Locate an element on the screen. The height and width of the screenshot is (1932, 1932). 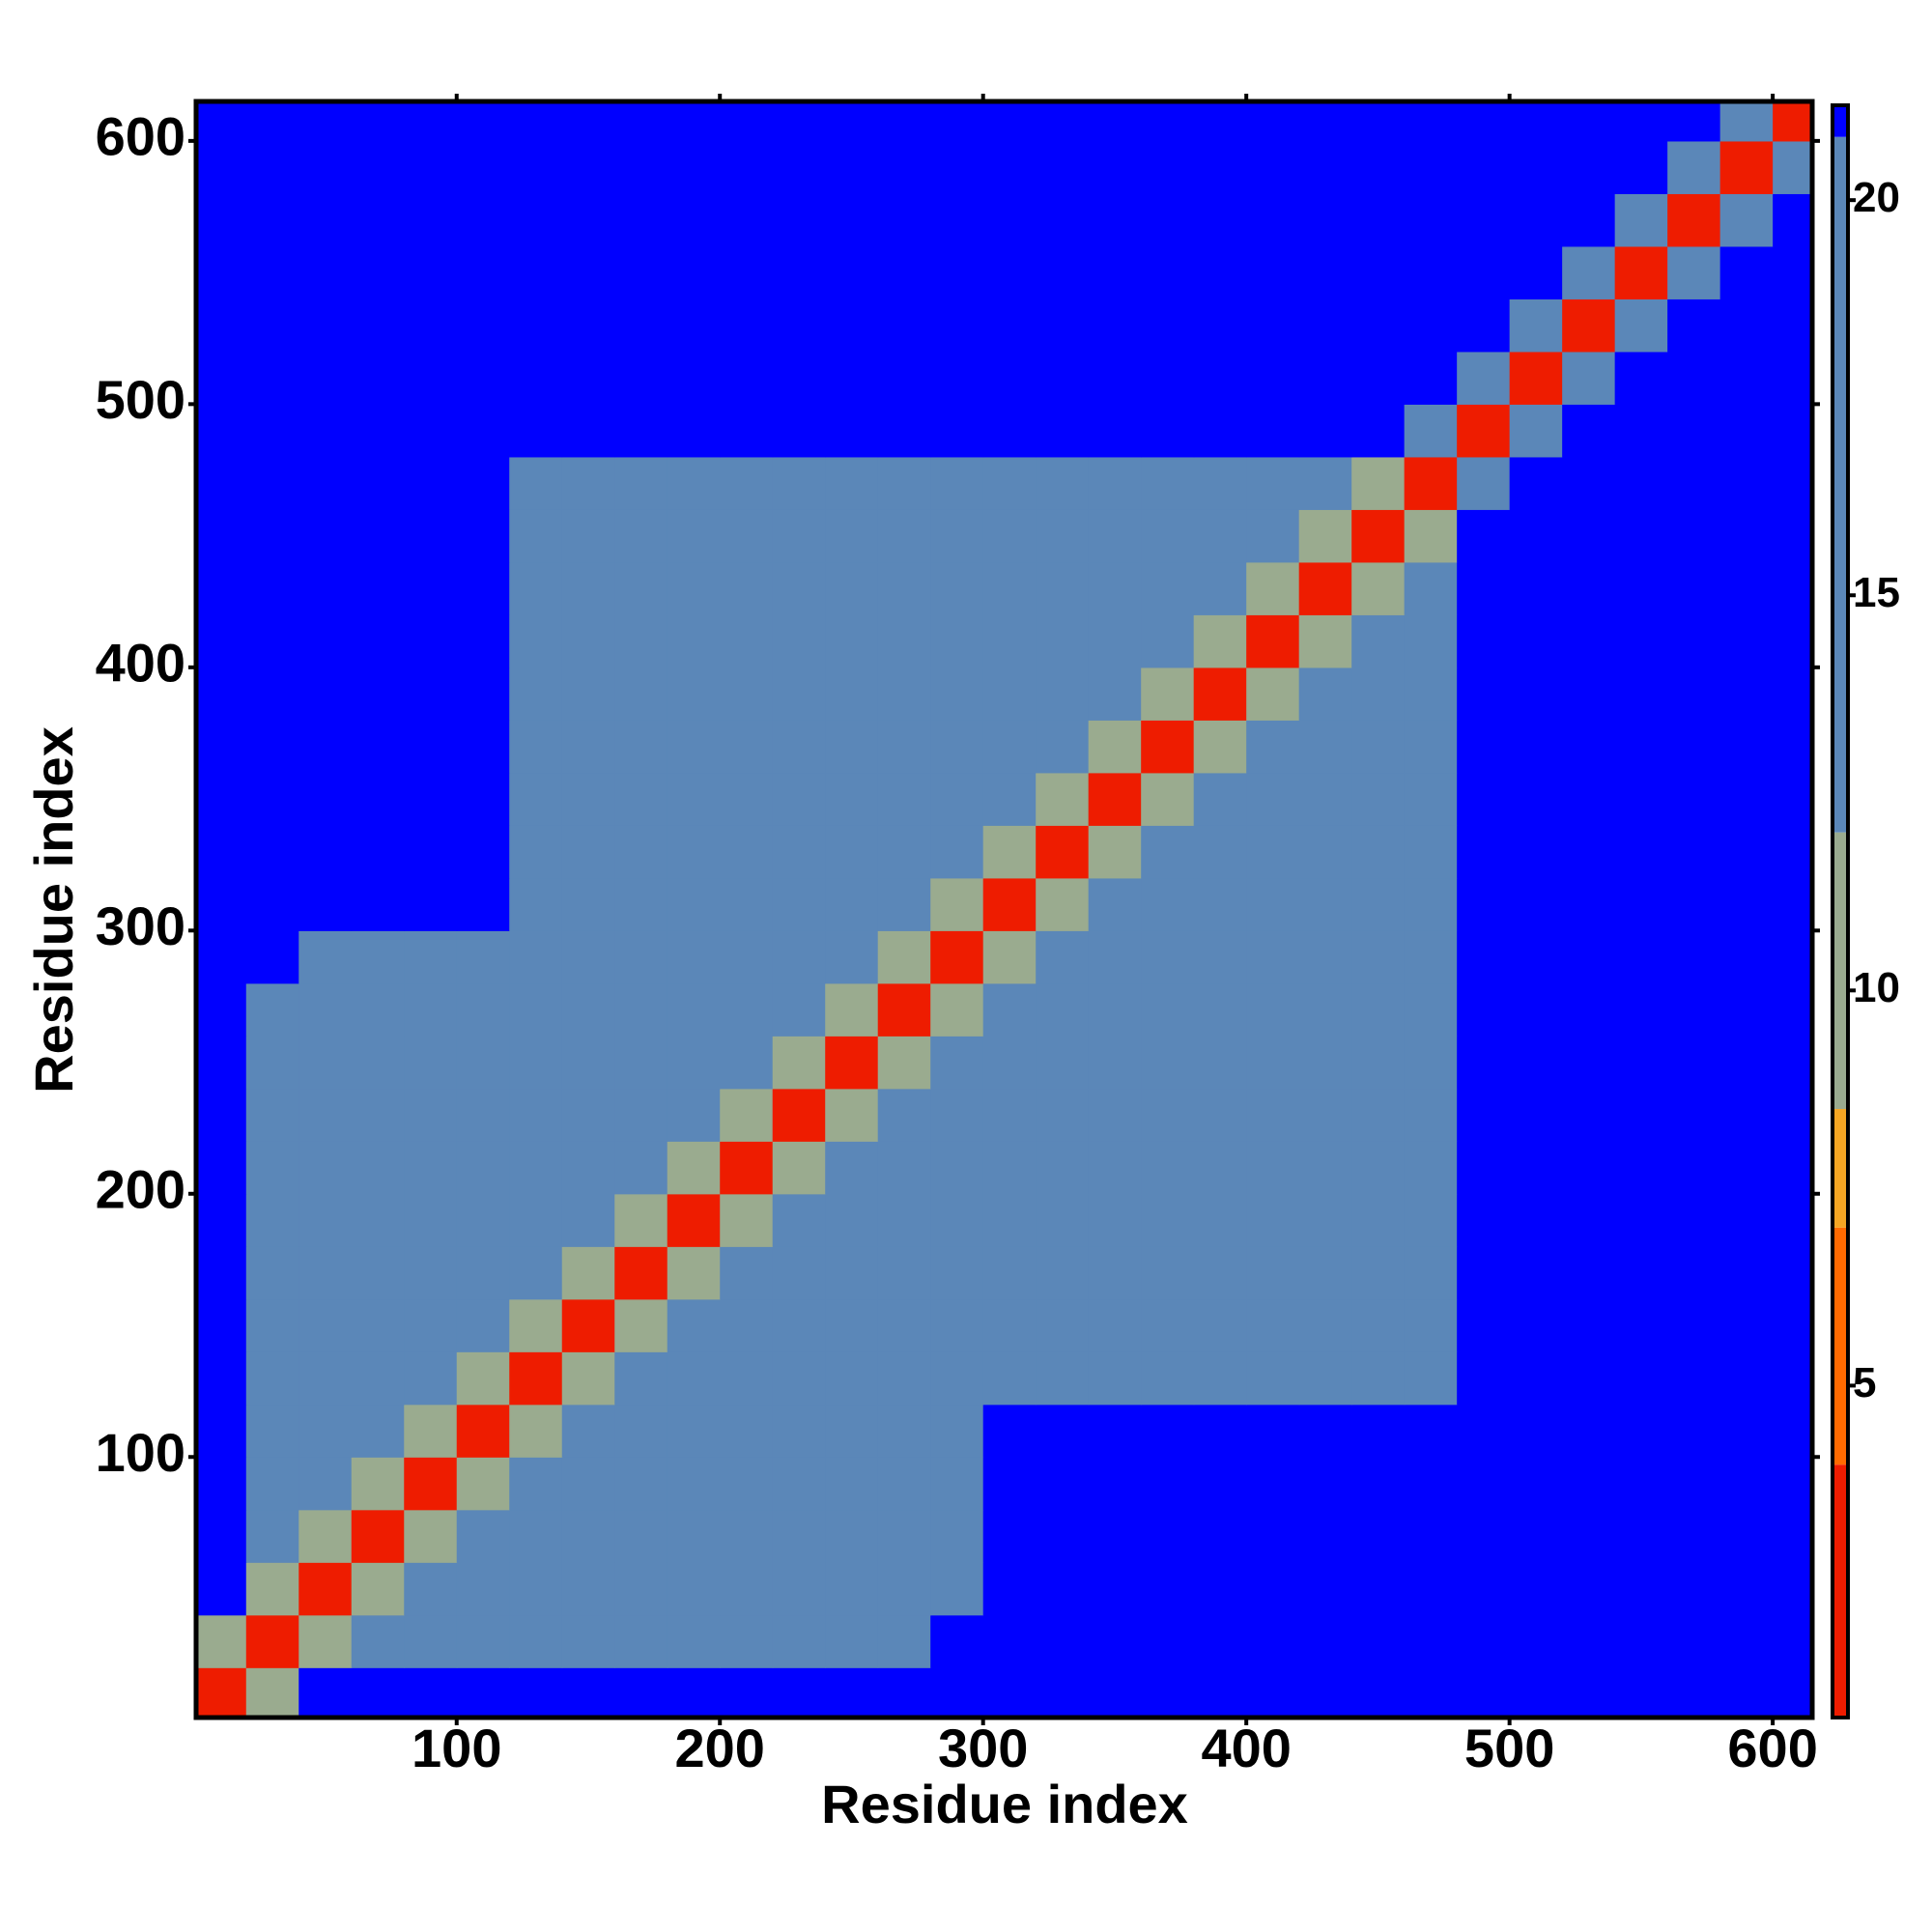
colorbar-tick-label: 10 is located at coordinates (1876, 987).